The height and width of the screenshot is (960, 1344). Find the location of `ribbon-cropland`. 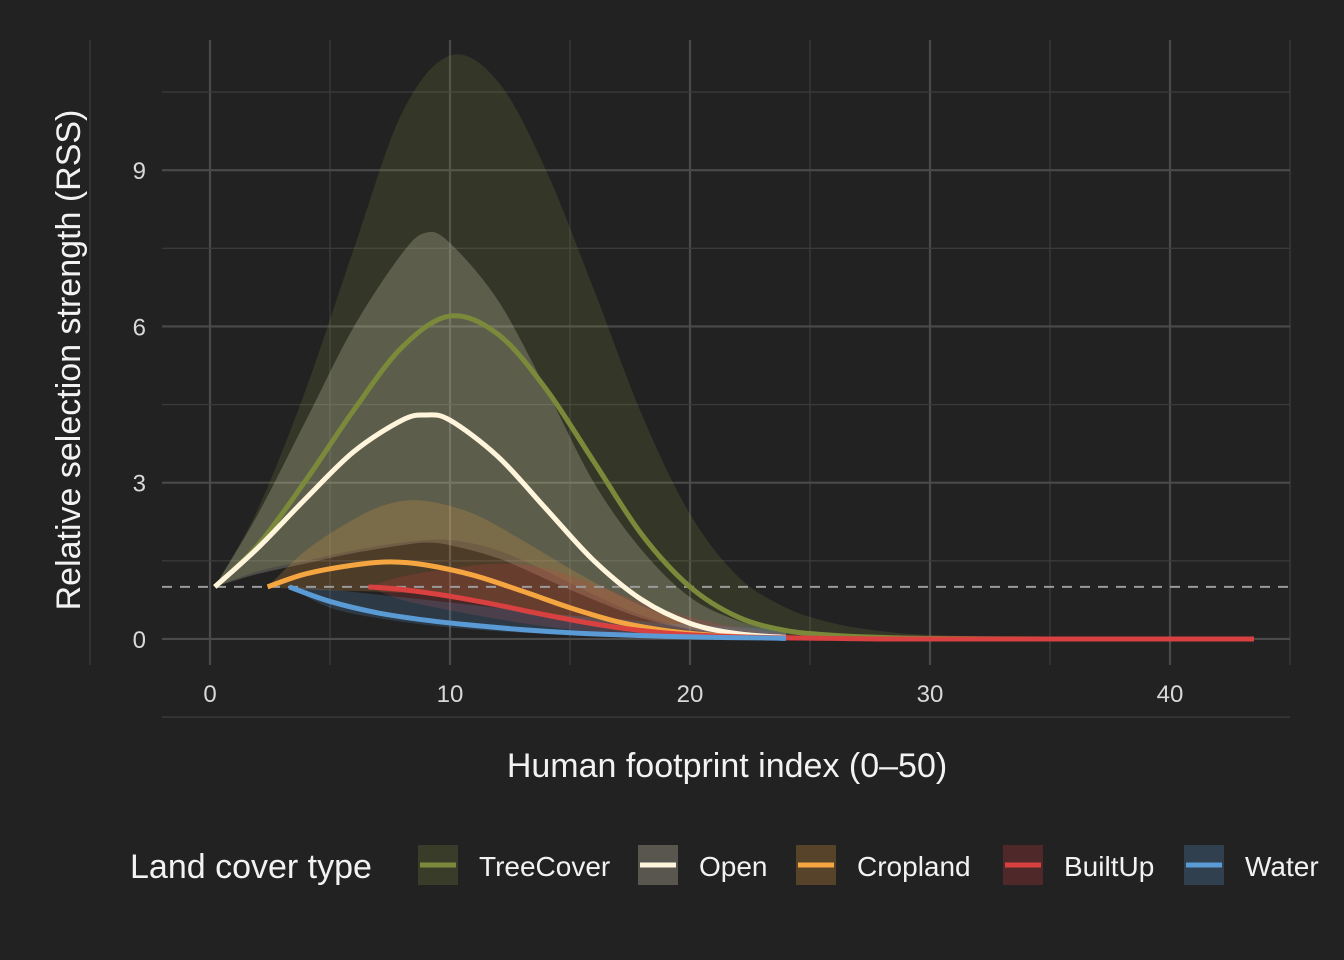

ribbon-cropland is located at coordinates (527, 569).